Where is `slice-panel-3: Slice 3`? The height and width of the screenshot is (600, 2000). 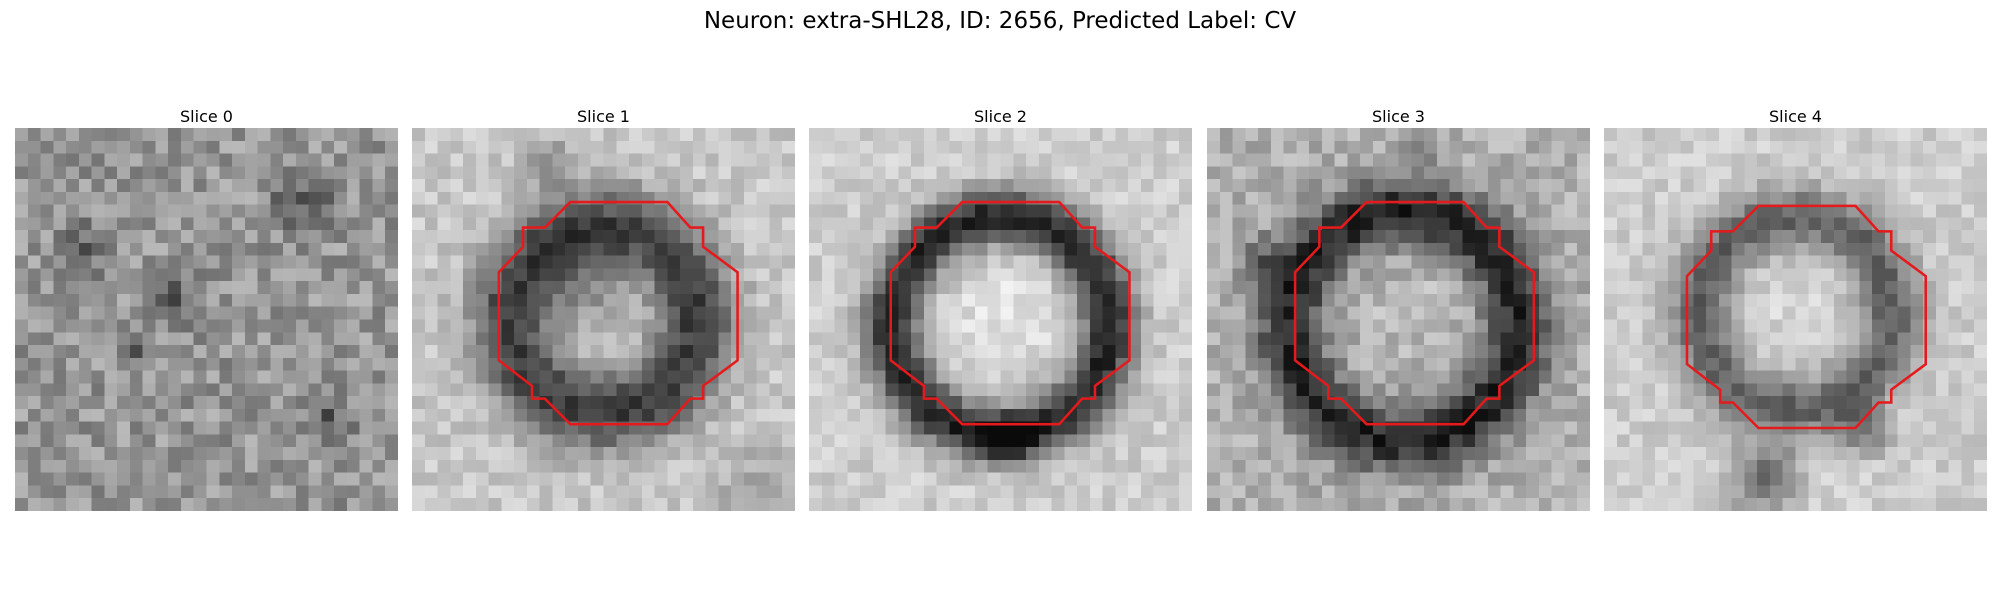
slice-panel-3: Slice 3 is located at coordinates (1398, 308).